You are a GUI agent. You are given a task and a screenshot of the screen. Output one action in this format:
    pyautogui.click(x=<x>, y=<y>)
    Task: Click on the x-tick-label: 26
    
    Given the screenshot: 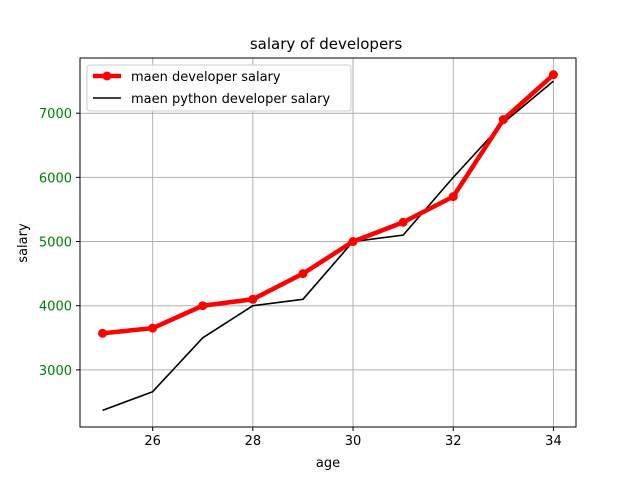 What is the action you would take?
    pyautogui.click(x=152, y=441)
    